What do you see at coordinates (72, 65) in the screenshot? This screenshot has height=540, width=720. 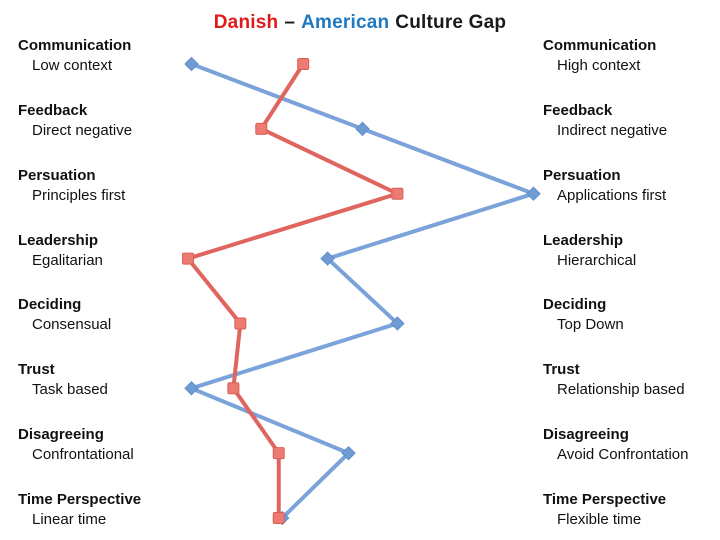 I see `pole-label: Low context` at bounding box center [72, 65].